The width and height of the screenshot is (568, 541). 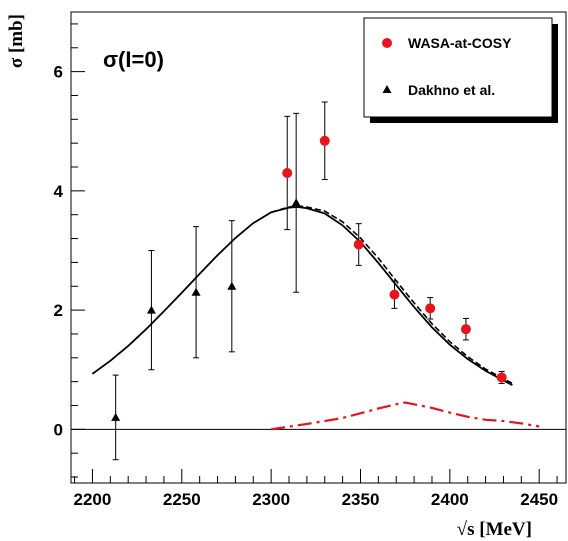 What do you see at coordinates (405, 416) in the screenshot?
I see `curve-dash-dot` at bounding box center [405, 416].